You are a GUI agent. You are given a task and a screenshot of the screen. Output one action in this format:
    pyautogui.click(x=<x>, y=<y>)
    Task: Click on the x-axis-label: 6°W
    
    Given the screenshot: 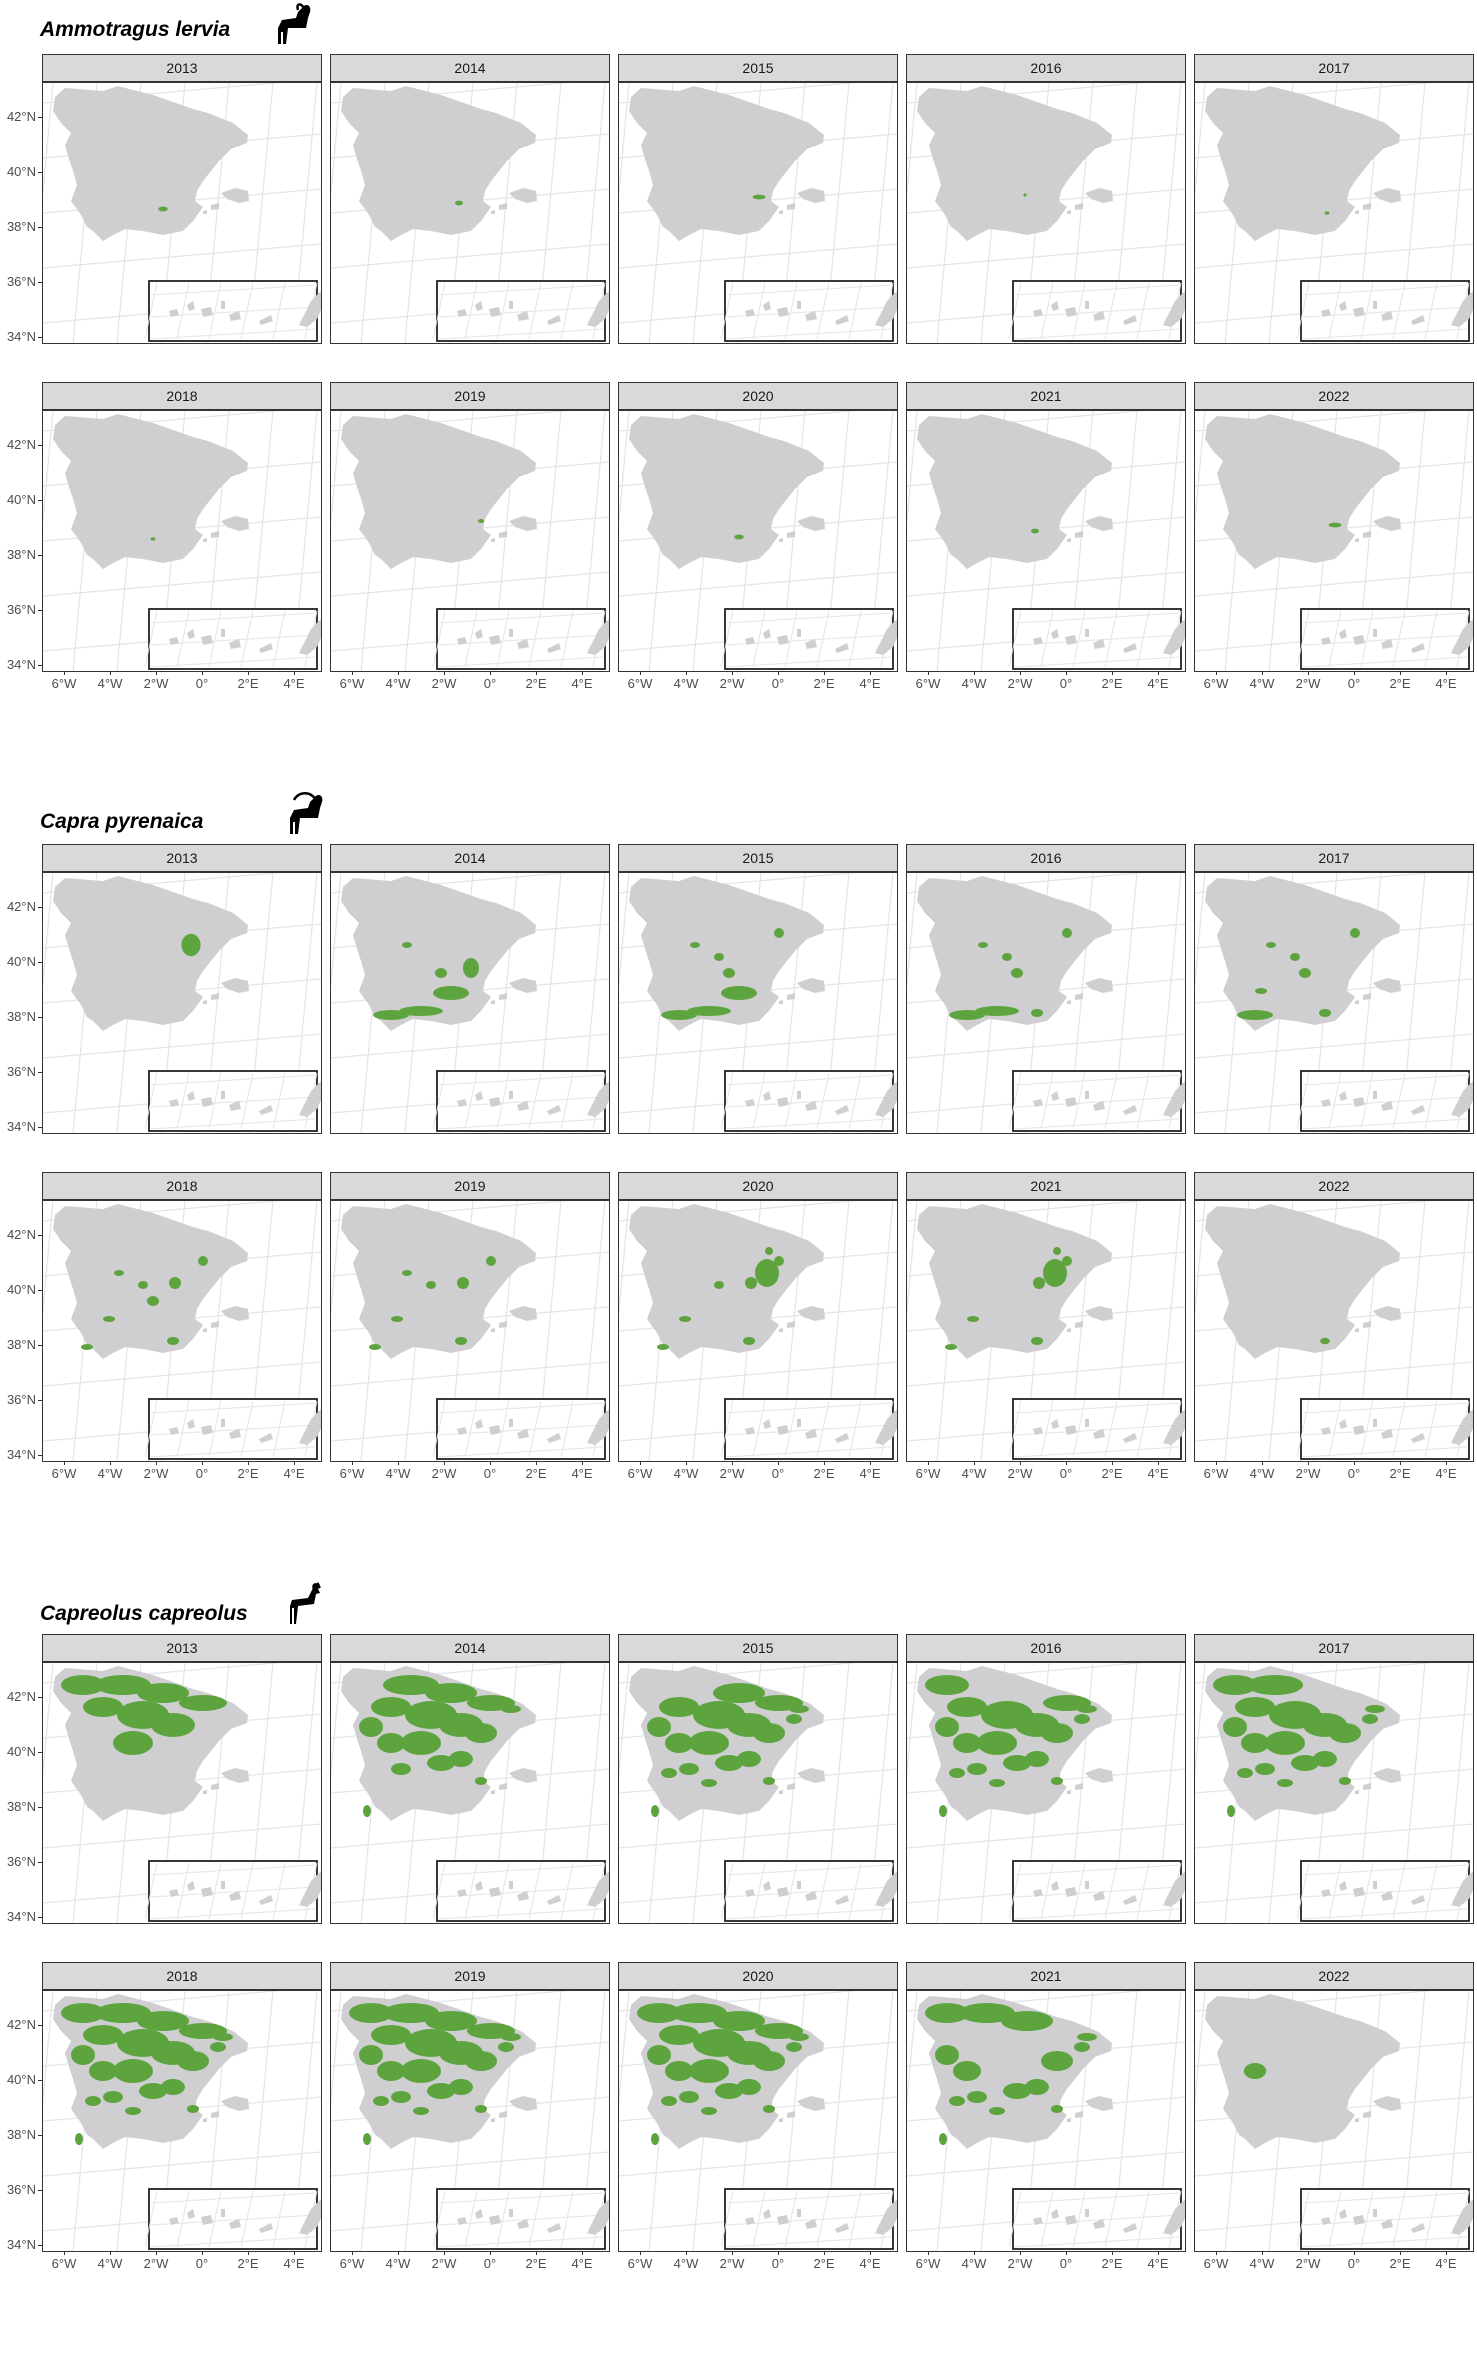 What is the action you would take?
    pyautogui.click(x=640, y=1473)
    